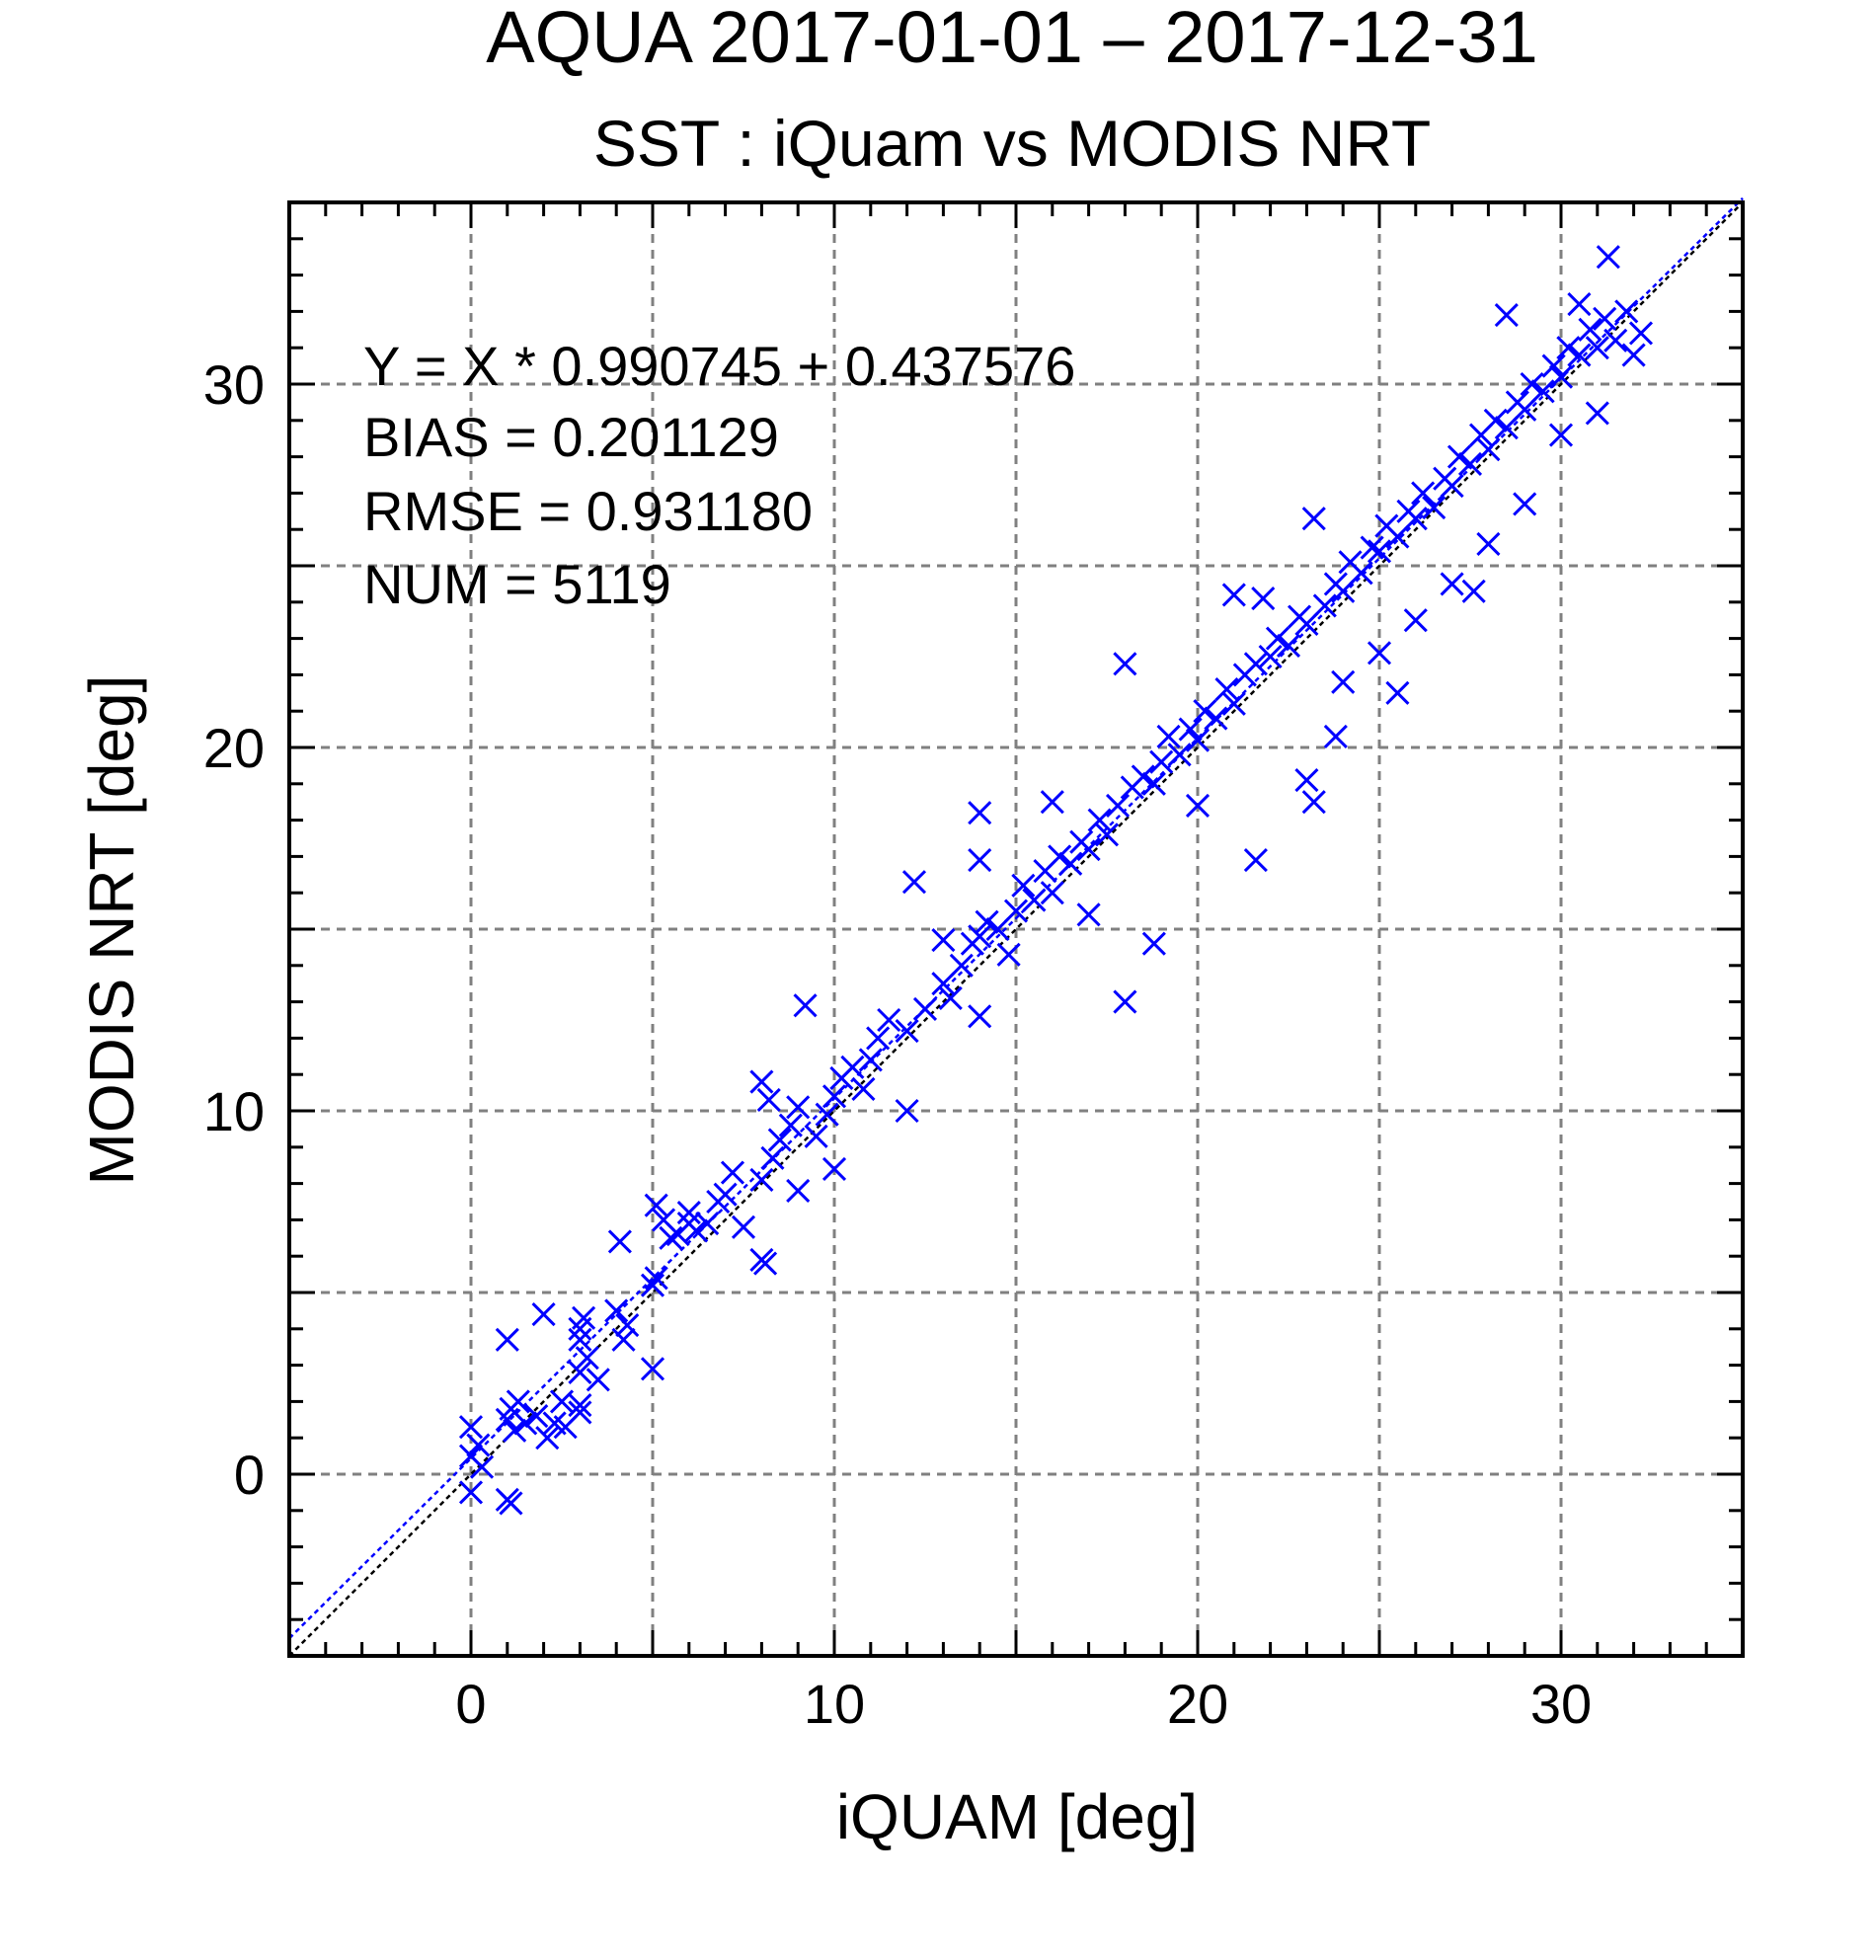 Image resolution: width=1876 pixels, height=1960 pixels. What do you see at coordinates (1561, 1704) in the screenshot?
I see `x-tick-label: 30` at bounding box center [1561, 1704].